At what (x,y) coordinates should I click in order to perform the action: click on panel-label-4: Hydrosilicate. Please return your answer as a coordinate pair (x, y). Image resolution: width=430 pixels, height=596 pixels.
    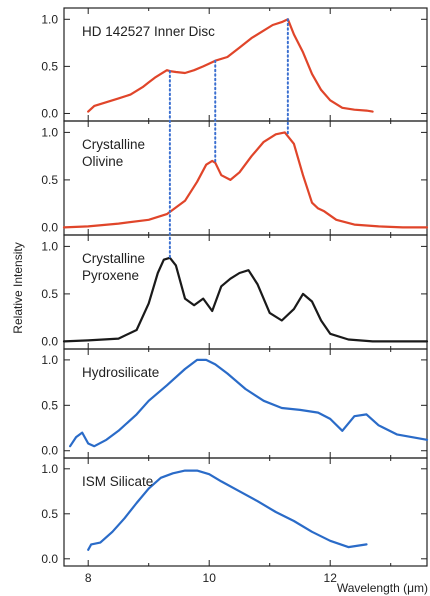
    Looking at the image, I should click on (120, 372).